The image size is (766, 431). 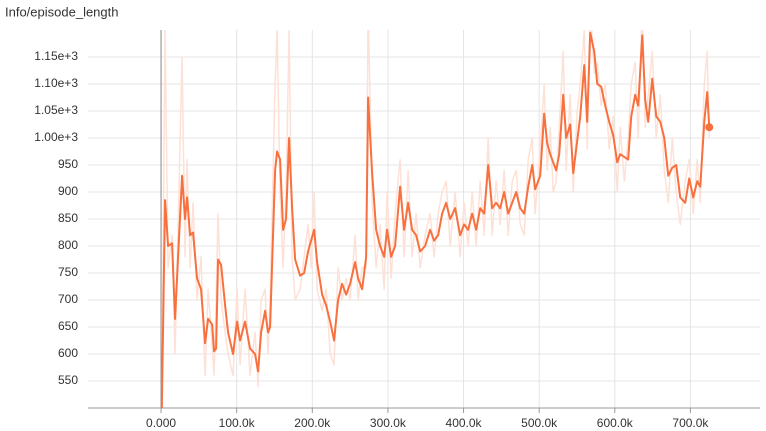 I want to click on x-tick-label: 200.0k, so click(x=312, y=423).